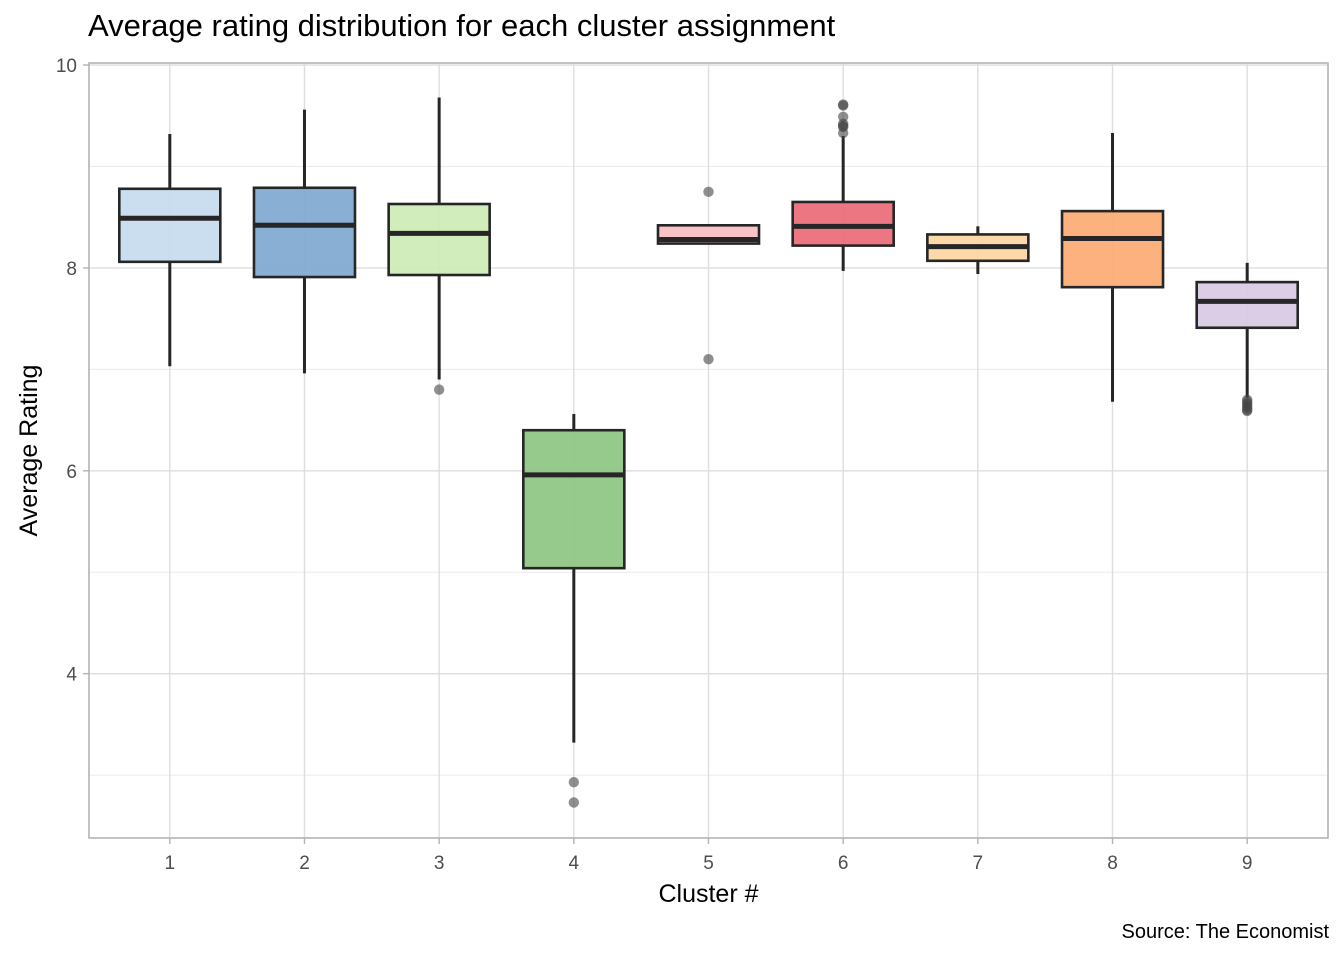 The width and height of the screenshot is (1344, 960). What do you see at coordinates (71, 675) in the screenshot?
I see `y-tick-label: 4` at bounding box center [71, 675].